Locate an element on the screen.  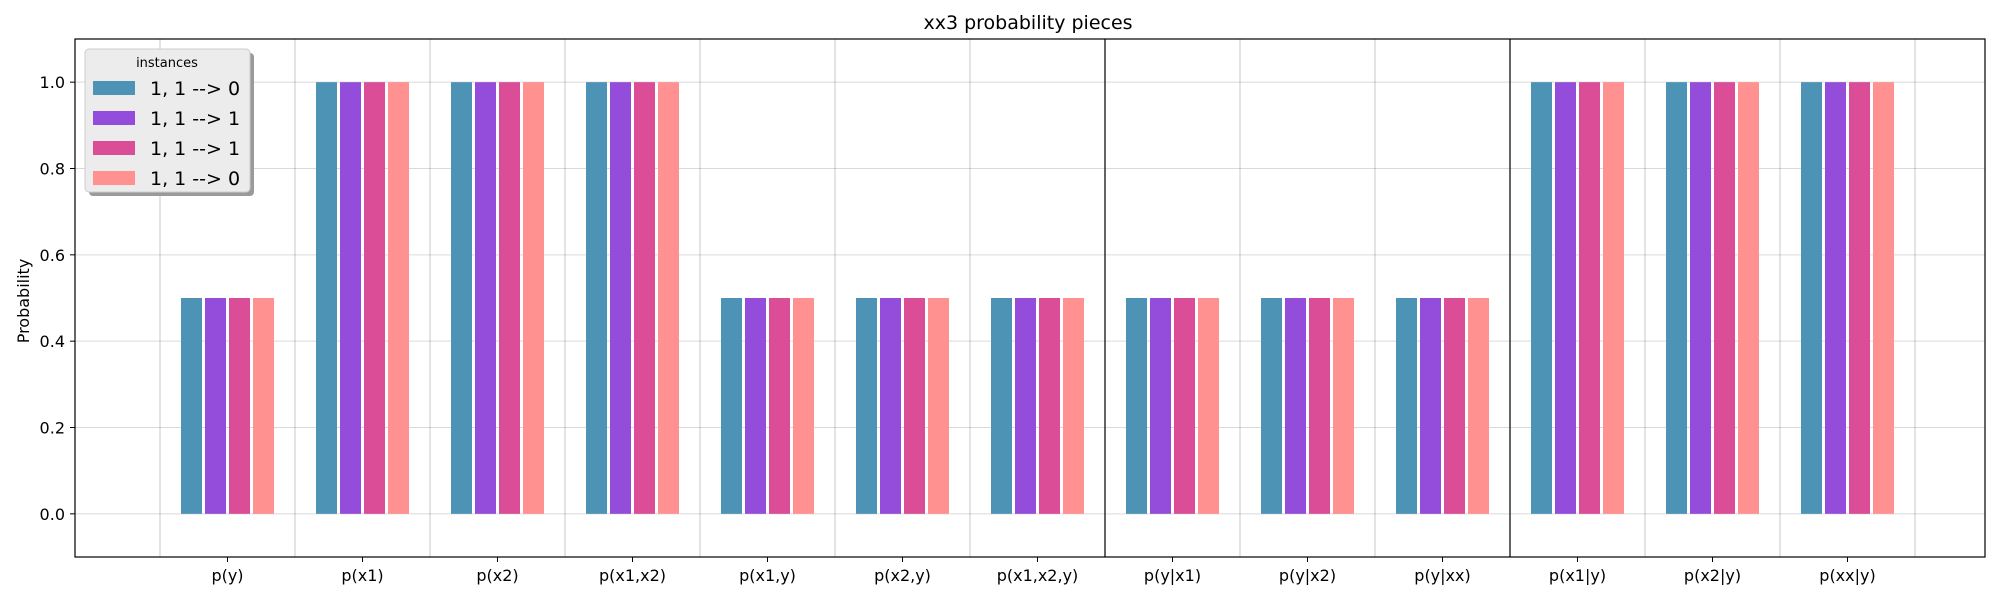
x-tick-label: p(x2,y) is located at coordinates (902, 575).